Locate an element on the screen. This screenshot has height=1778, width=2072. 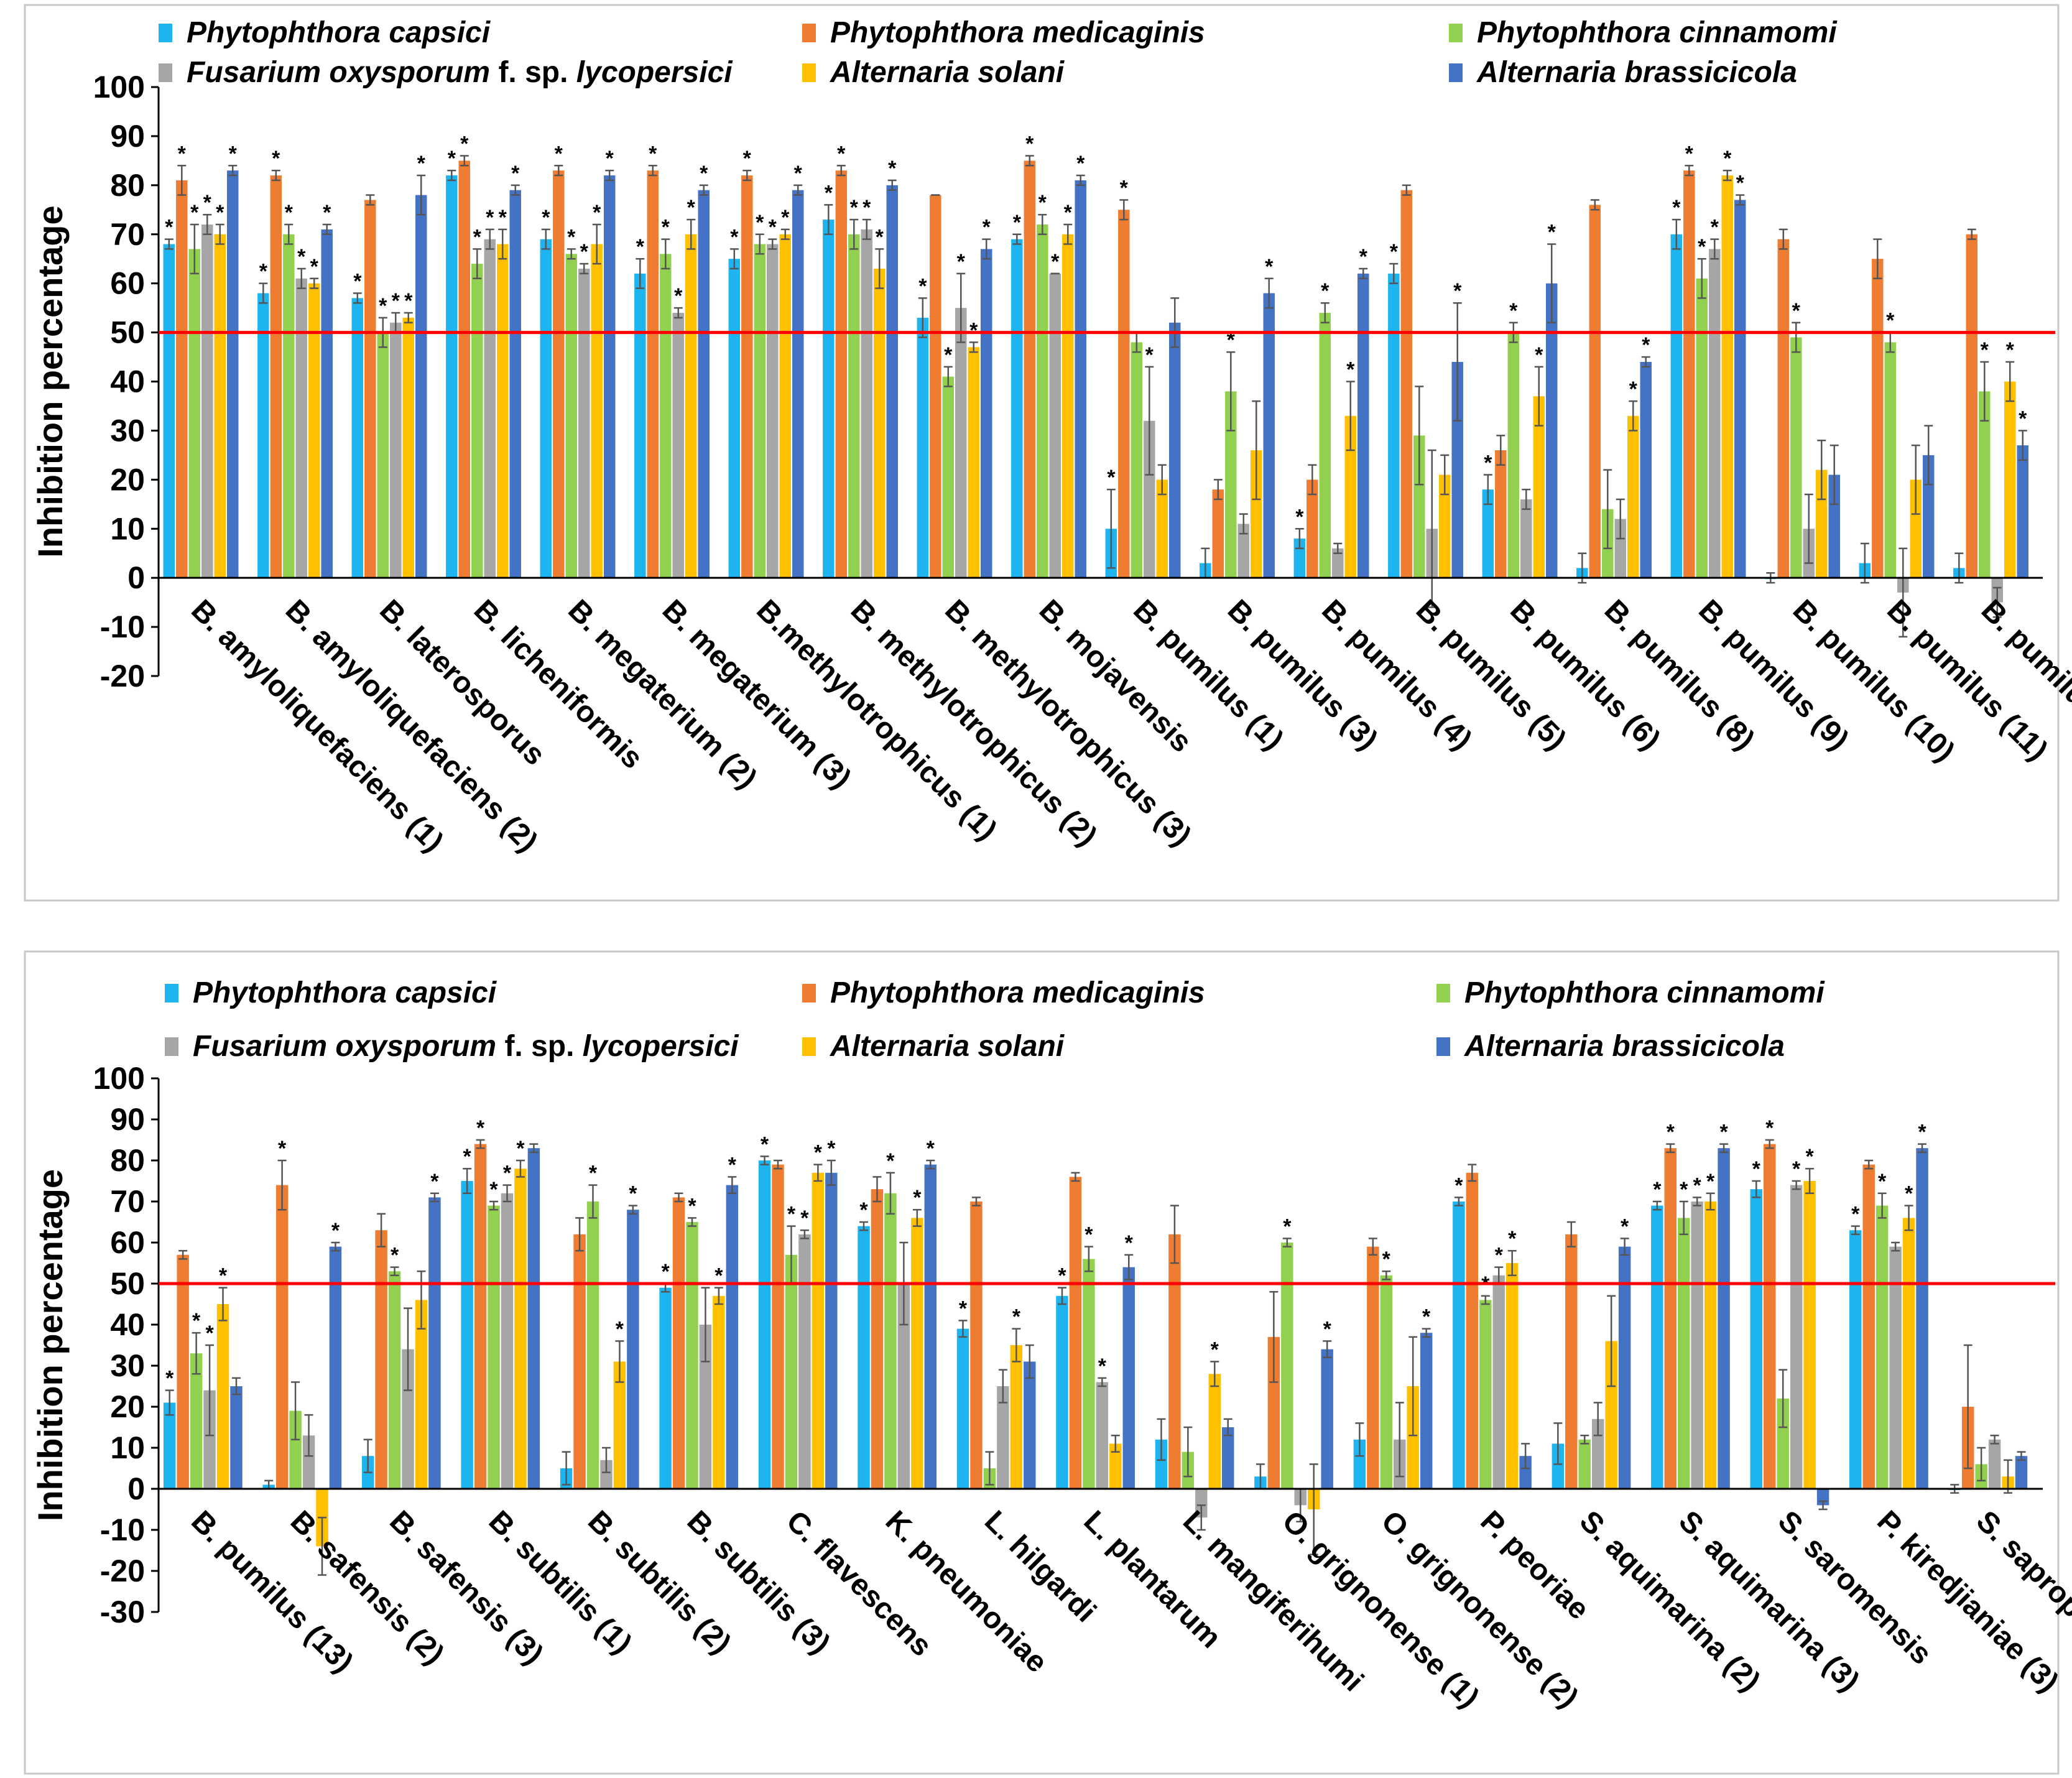
legend-label: Phytophthora medicaginis is located at coordinates (1017, 993).